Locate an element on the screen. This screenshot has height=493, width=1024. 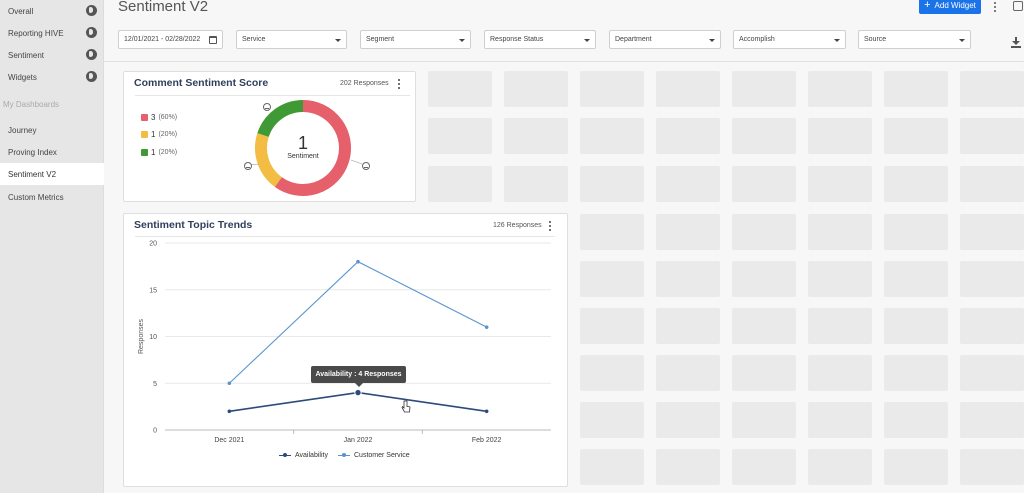
page-title: Sentiment V2 is located at coordinates (163, 7).